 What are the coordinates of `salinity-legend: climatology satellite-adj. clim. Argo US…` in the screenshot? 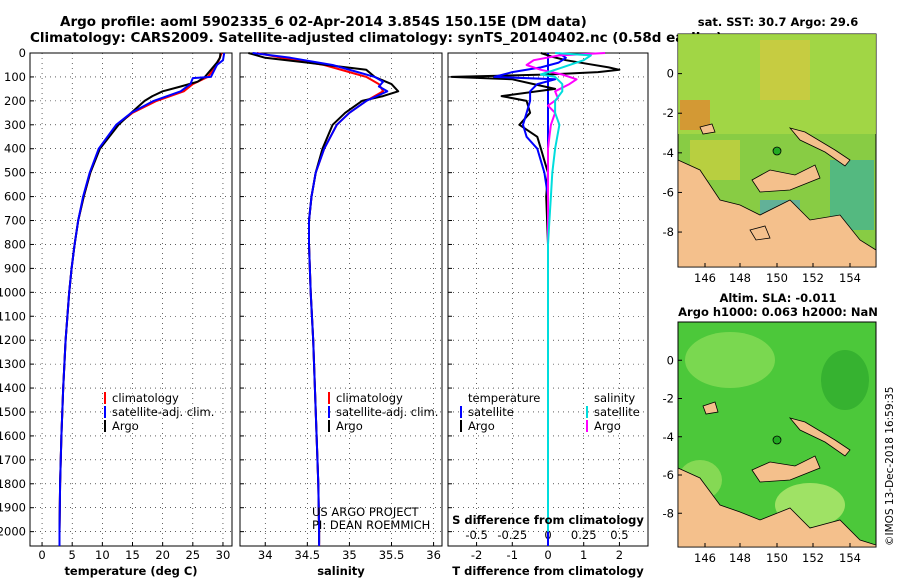 It's located at (375, 461).